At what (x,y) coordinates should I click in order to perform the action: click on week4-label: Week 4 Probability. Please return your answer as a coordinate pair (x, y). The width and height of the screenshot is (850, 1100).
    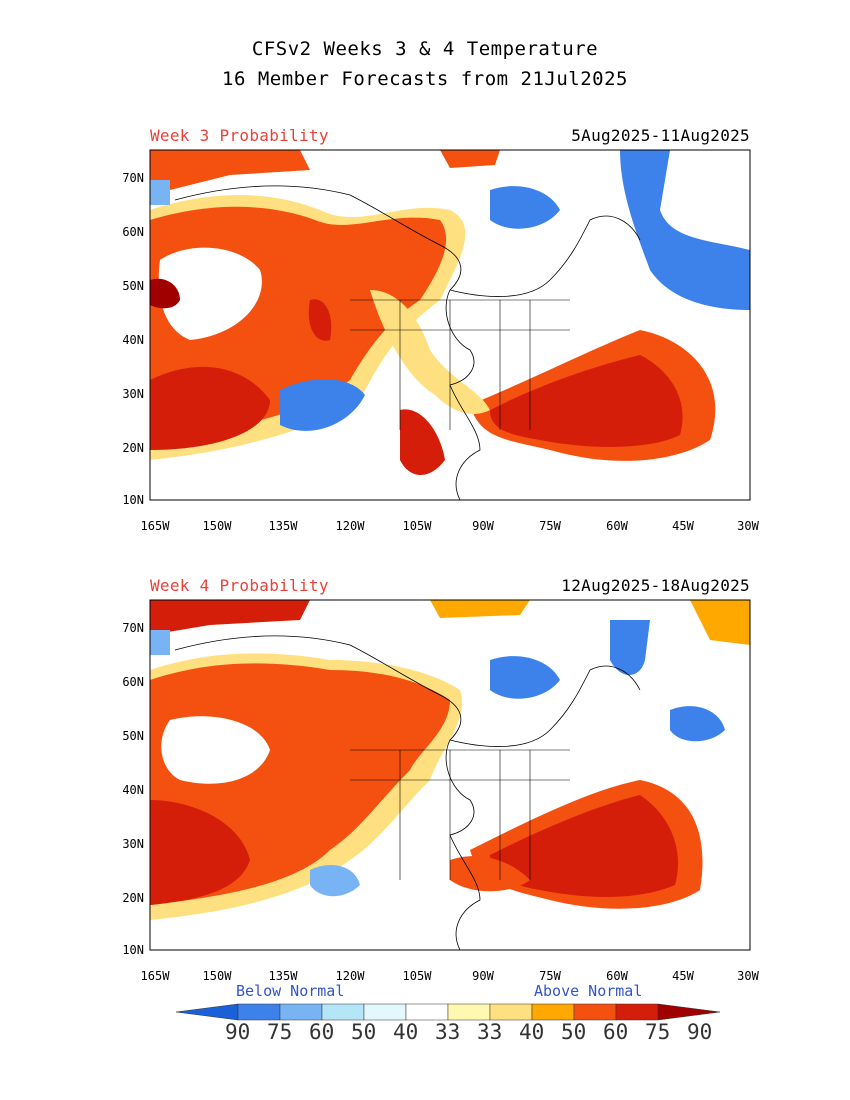
    Looking at the image, I should click on (239, 585).